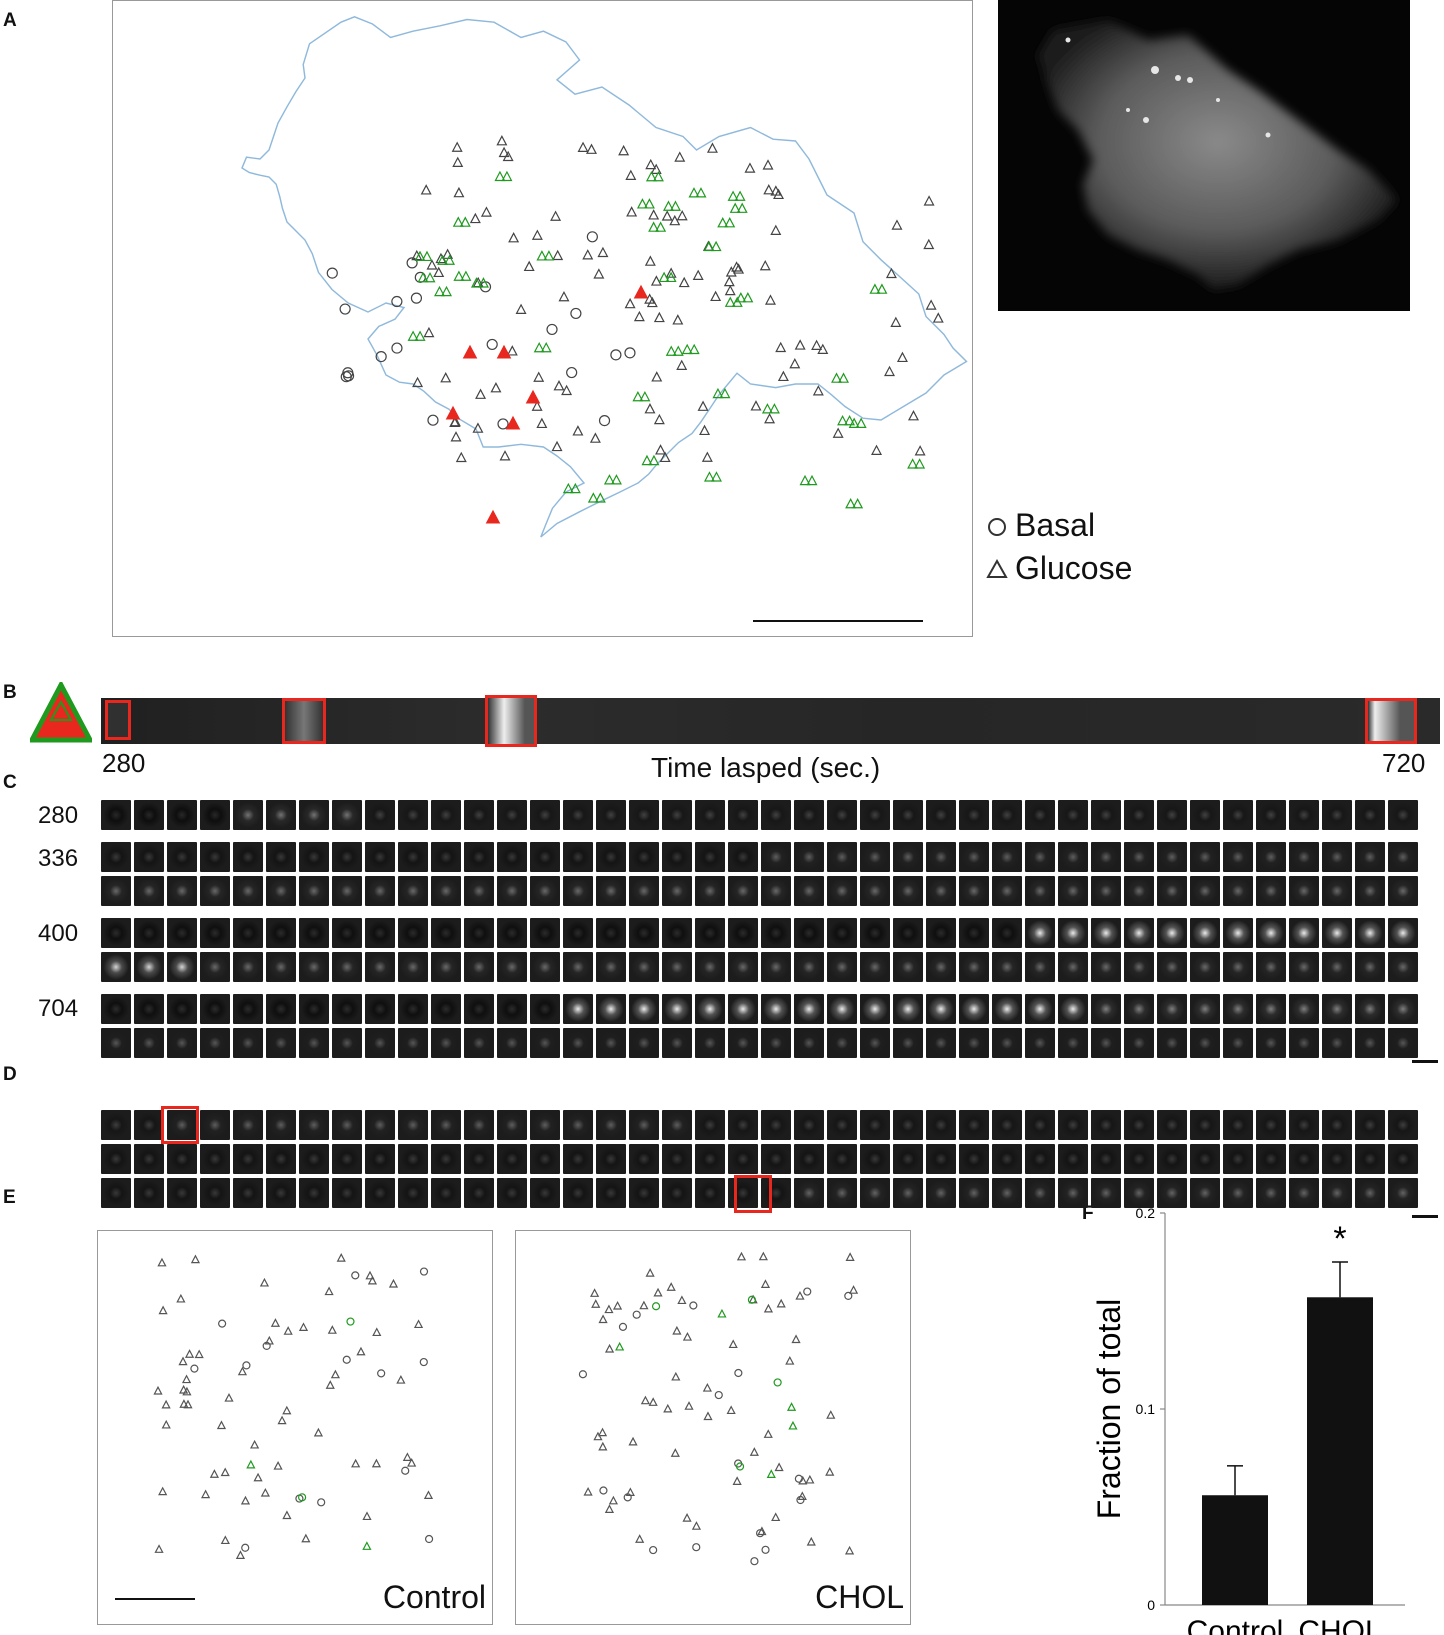 The width and height of the screenshot is (1444, 1635). I want to click on row-label-280: 280, so click(58, 815).